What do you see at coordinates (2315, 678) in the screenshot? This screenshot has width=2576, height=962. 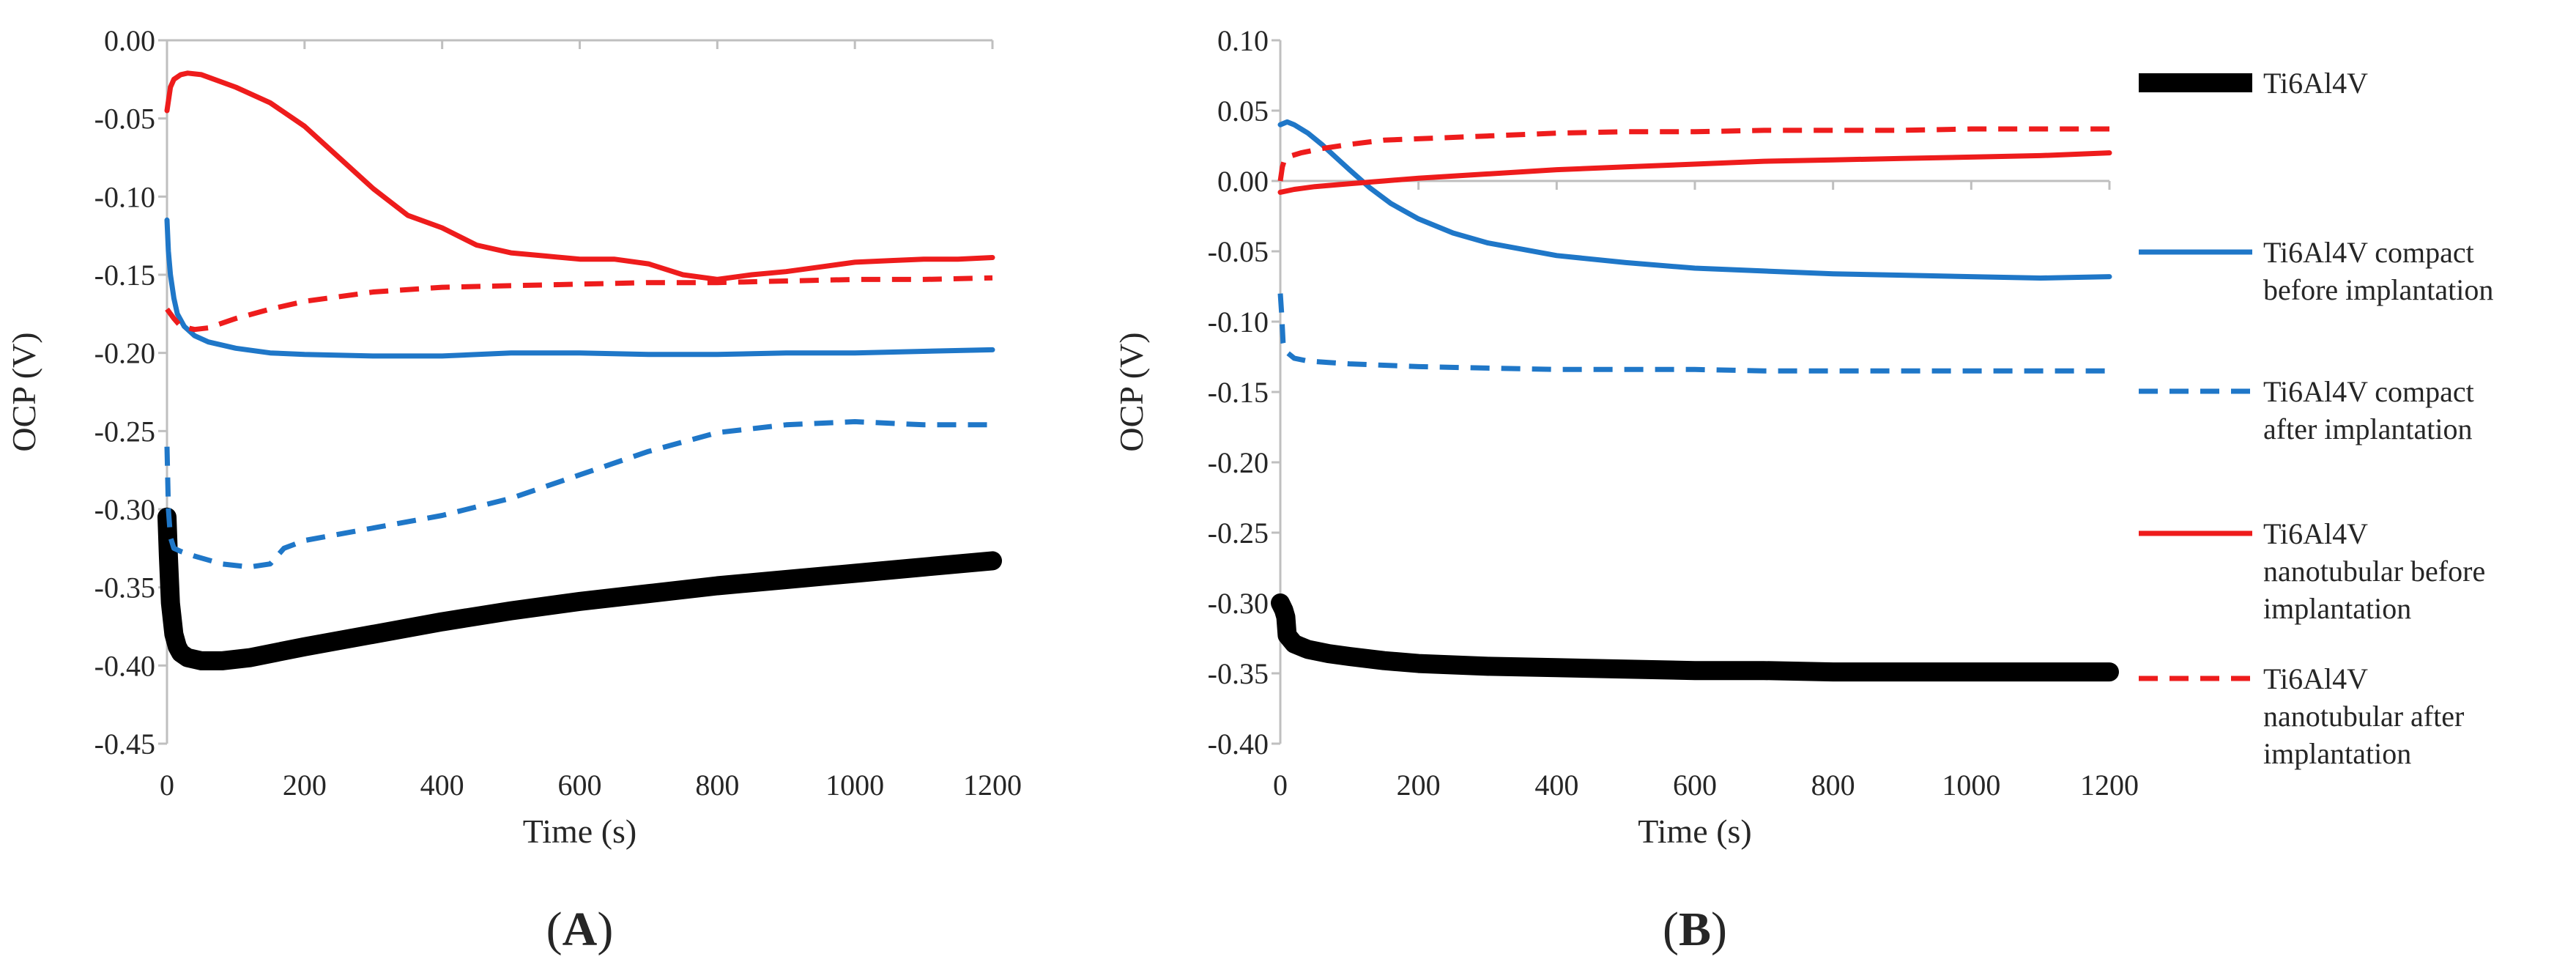 I see `legend-label-5: Ti6Al4V` at bounding box center [2315, 678].